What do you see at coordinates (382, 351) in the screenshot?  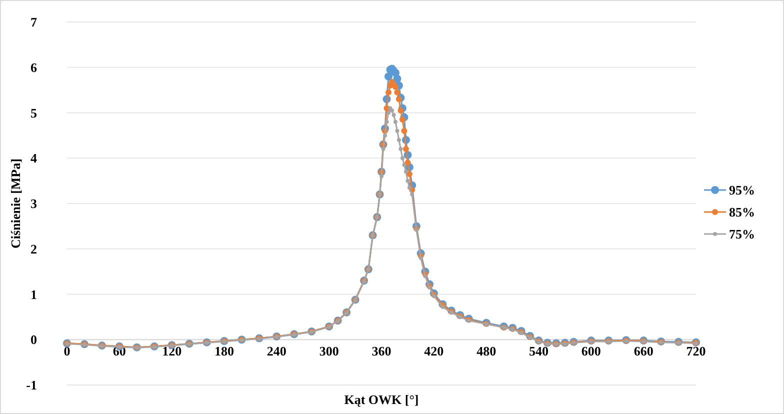 I see `x-tick-label: 360` at bounding box center [382, 351].